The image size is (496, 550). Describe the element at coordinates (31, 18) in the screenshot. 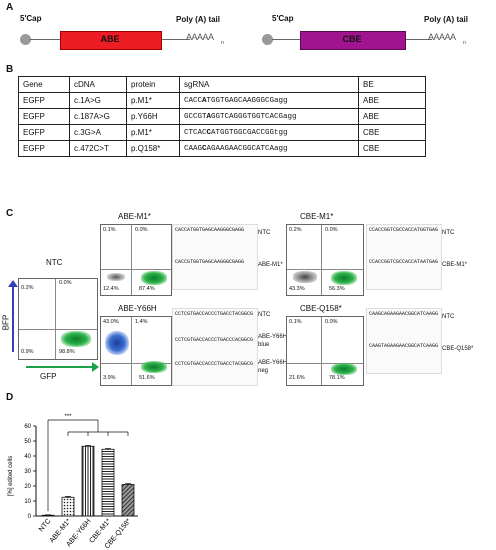

I see `abe-cap-label: 5'Cap` at that location.